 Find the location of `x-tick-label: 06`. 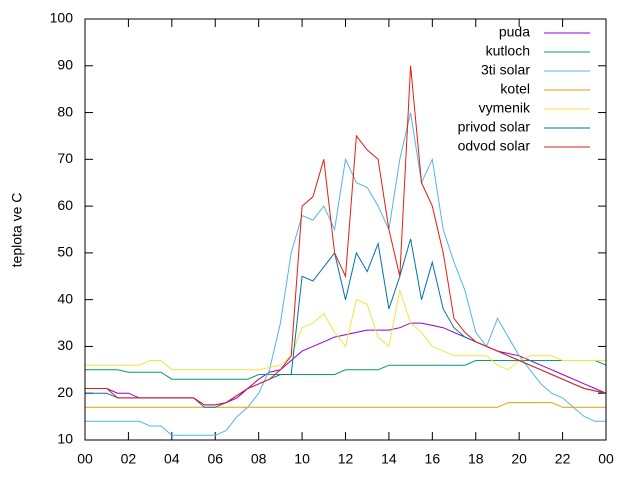

x-tick-label: 06 is located at coordinates (215, 459).